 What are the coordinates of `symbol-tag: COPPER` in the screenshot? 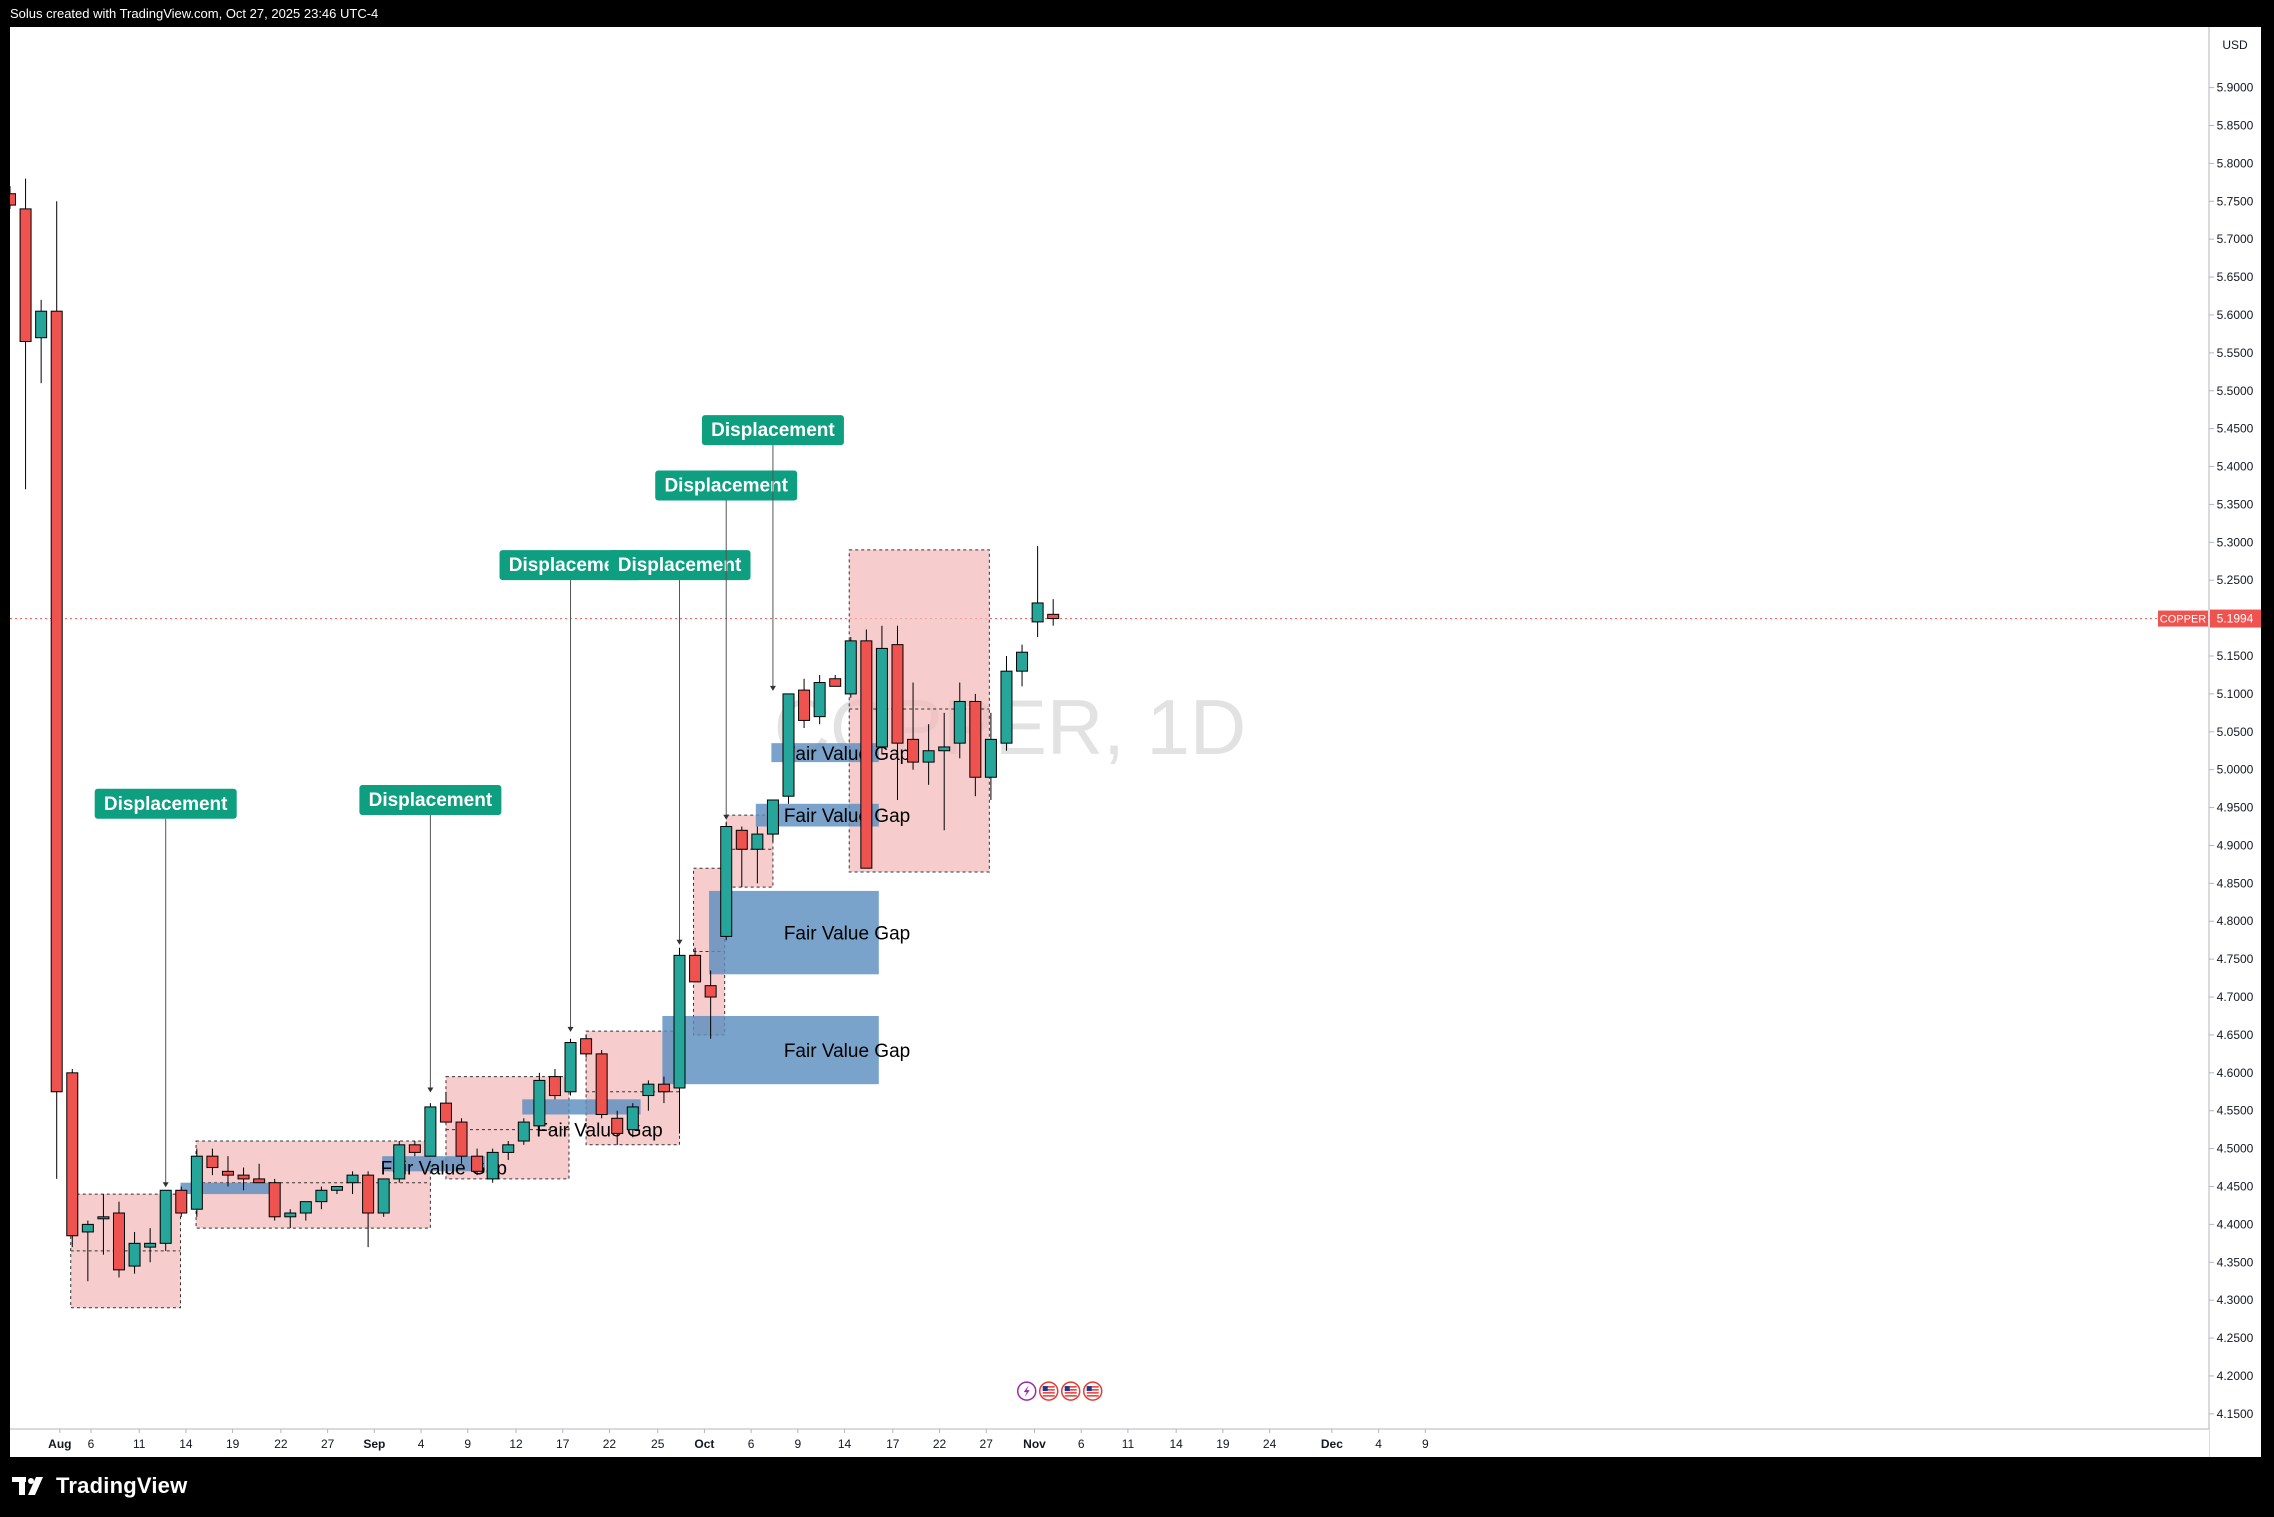 It's located at (2183, 620).